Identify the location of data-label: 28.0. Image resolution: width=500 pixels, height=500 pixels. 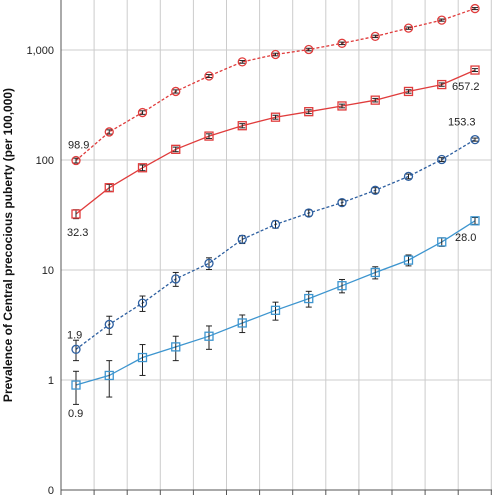
(465, 238).